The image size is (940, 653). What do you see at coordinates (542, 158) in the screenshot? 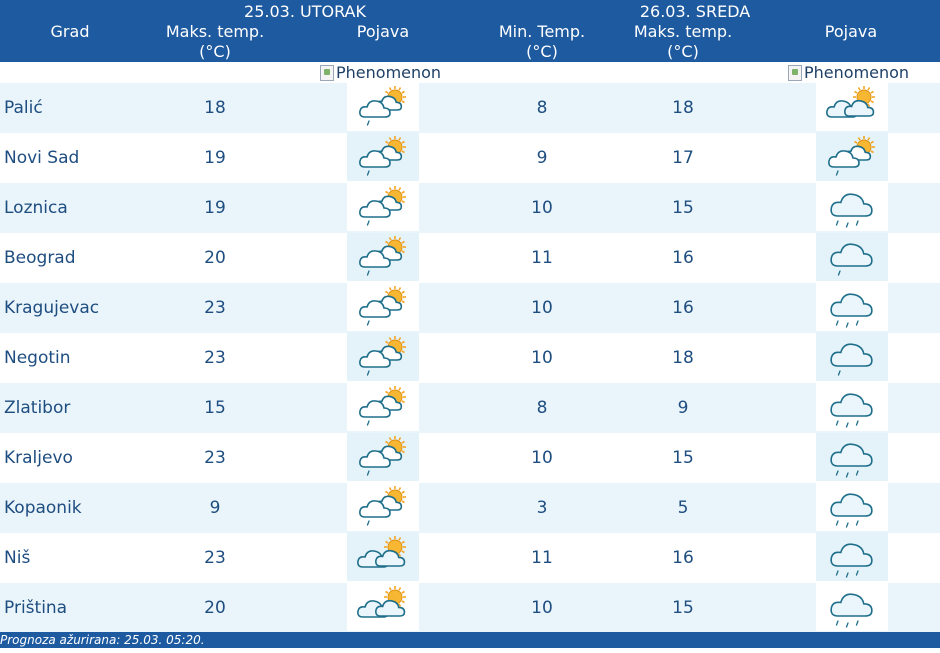
I see `min-temp-day2: 9` at bounding box center [542, 158].